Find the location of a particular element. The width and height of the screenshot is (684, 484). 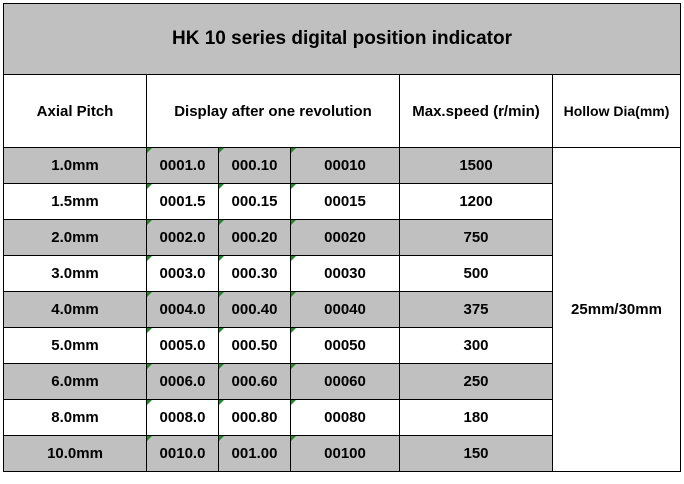

header-max-speed: Max.speed (r/min) is located at coordinates (476, 111).